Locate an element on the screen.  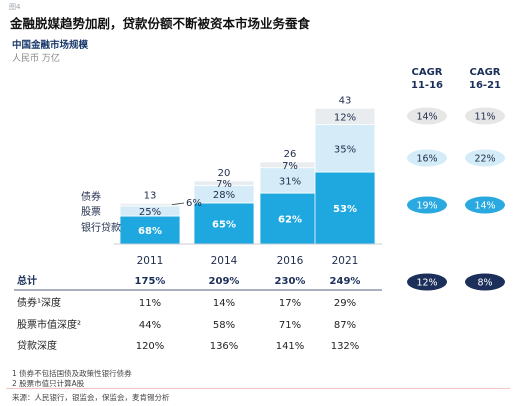
x-tick-label-2021: 2021 is located at coordinates (345, 261).